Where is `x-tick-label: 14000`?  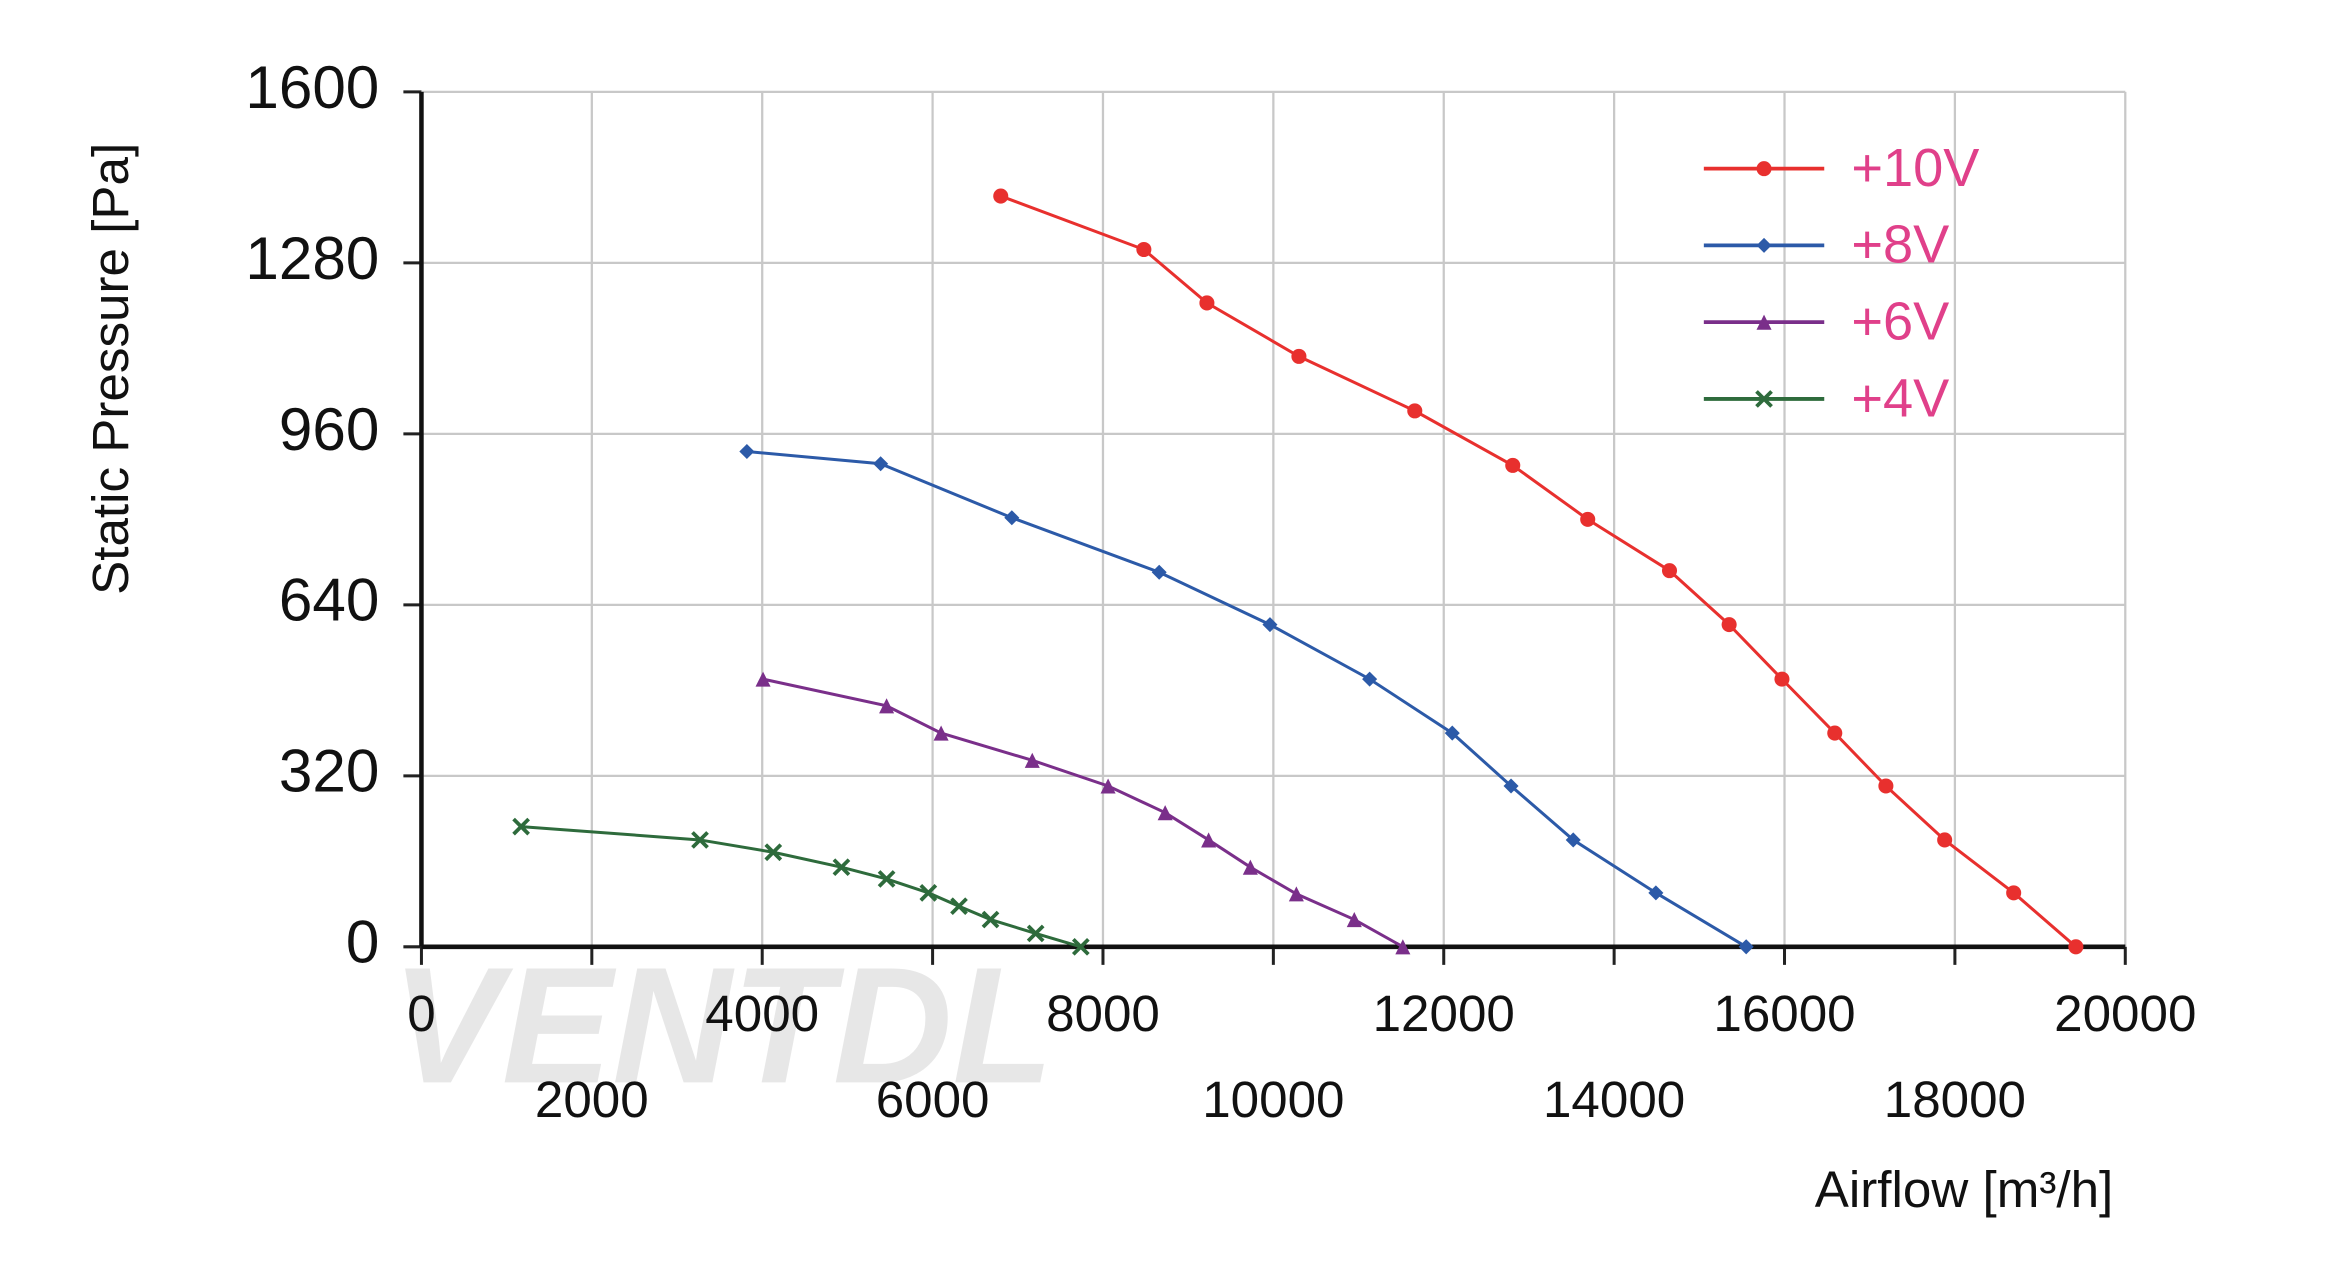 x-tick-label: 14000 is located at coordinates (1614, 1099).